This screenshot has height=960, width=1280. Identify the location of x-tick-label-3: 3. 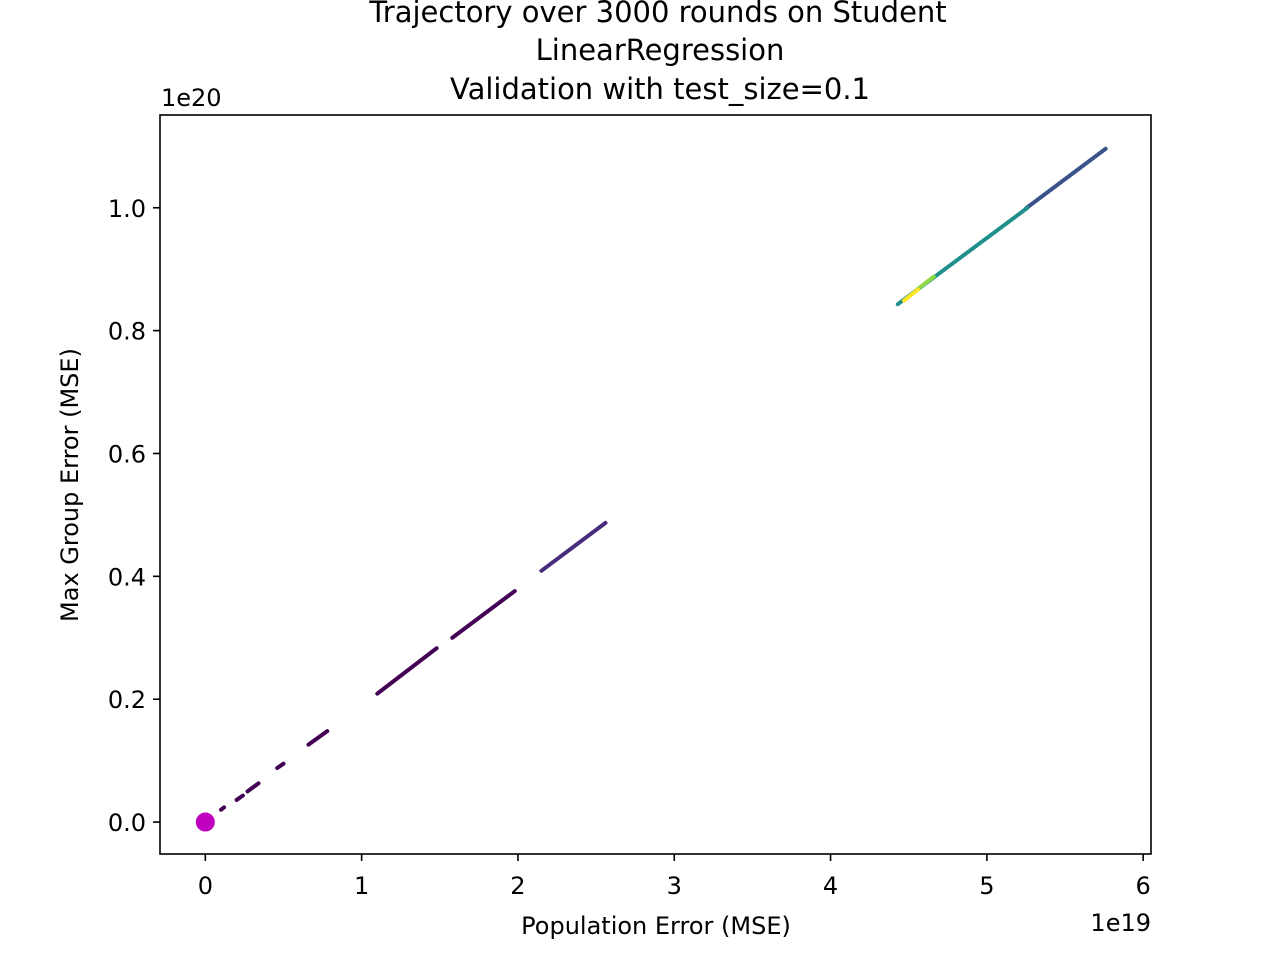
(674, 886).